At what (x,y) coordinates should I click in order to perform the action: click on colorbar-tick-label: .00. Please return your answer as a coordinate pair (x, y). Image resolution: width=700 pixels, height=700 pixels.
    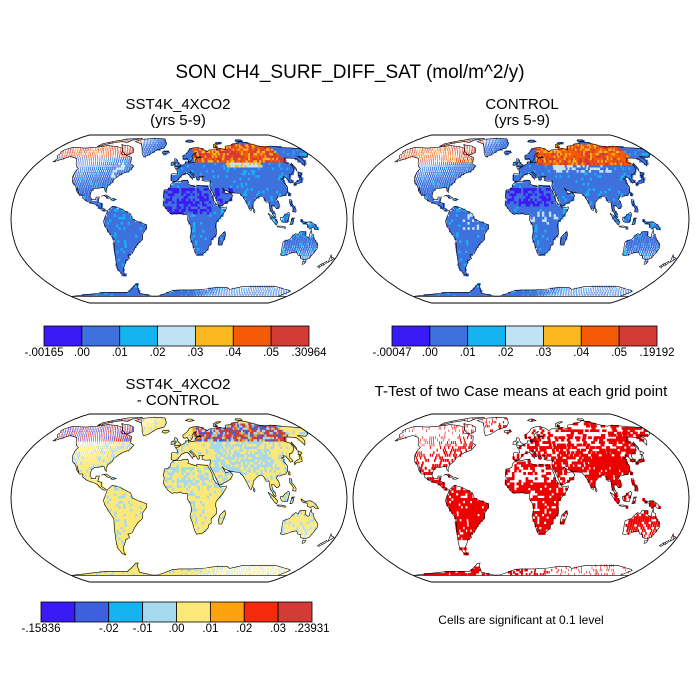
    Looking at the image, I should click on (429, 353).